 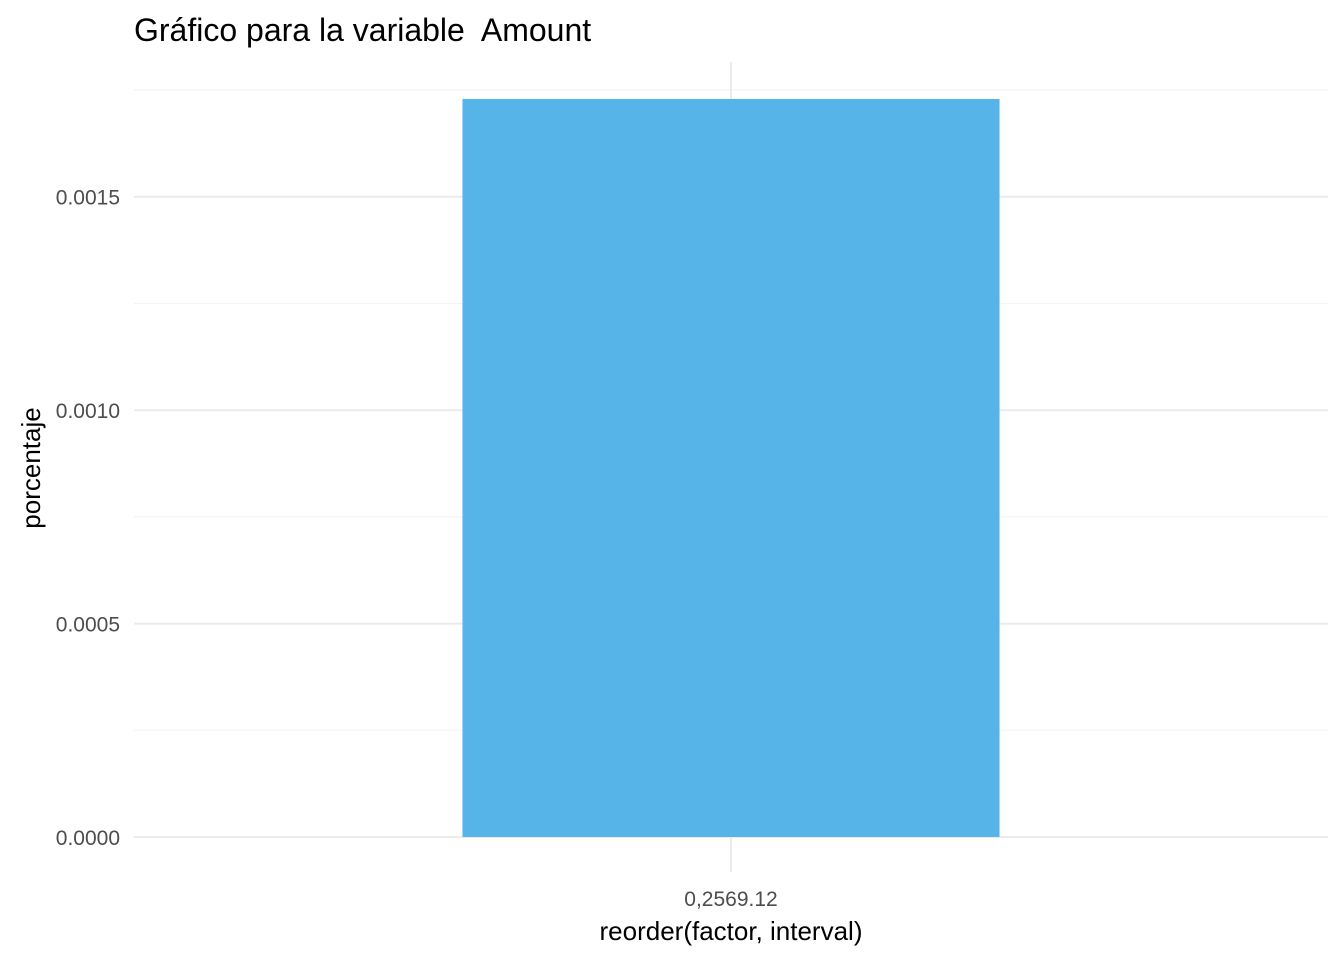 What do you see at coordinates (88, 518) in the screenshot?
I see `y-axis-tick-labels: 0.0000 0.0005 0.0010 0.0015` at bounding box center [88, 518].